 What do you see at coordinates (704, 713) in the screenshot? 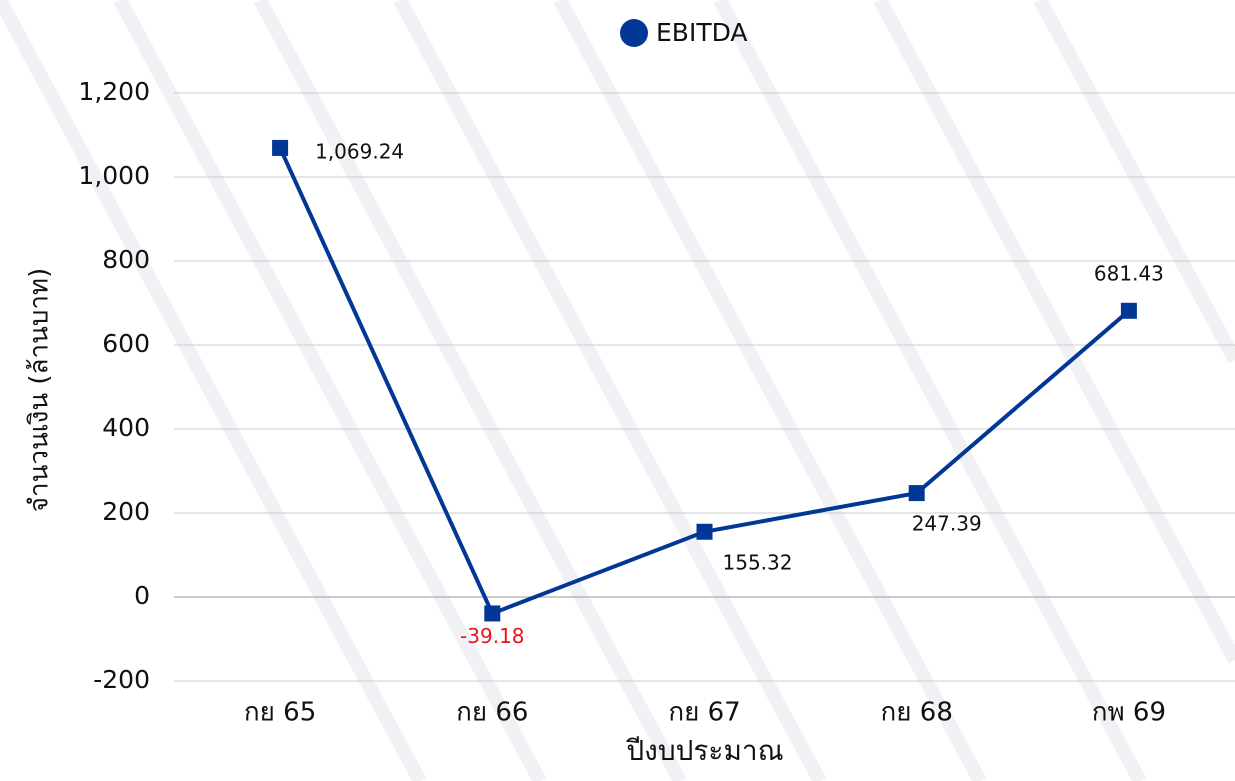
I see `x-tick-label: กย 67` at bounding box center [704, 713].